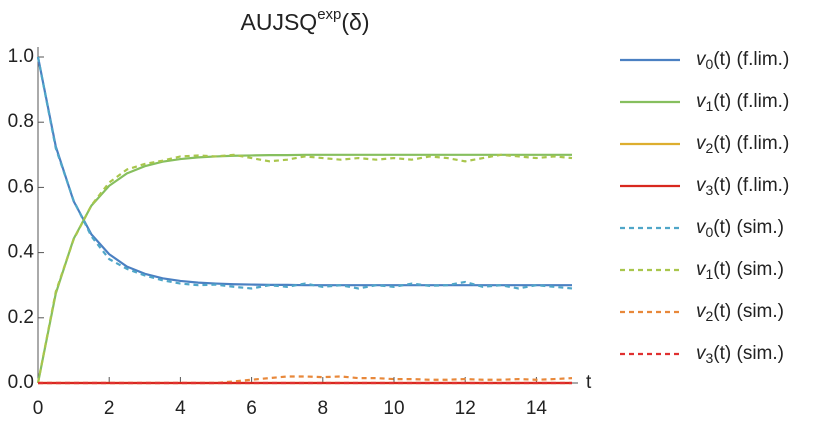  I want to click on legend-label: v0(t) (sim.), so click(740, 228).